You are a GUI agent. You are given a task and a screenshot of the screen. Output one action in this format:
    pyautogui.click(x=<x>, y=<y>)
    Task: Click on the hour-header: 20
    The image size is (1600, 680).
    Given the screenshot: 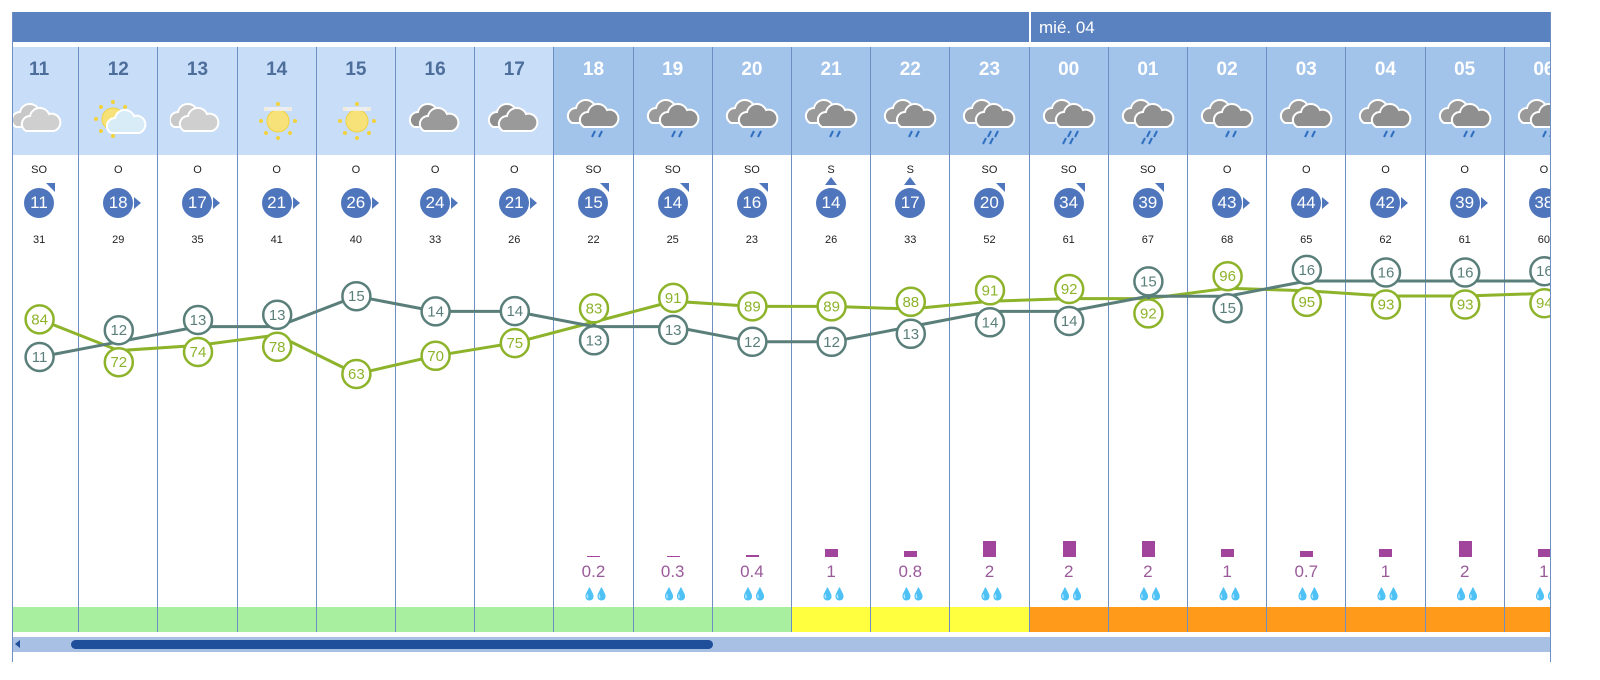 What is the action you would take?
    pyautogui.click(x=751, y=101)
    